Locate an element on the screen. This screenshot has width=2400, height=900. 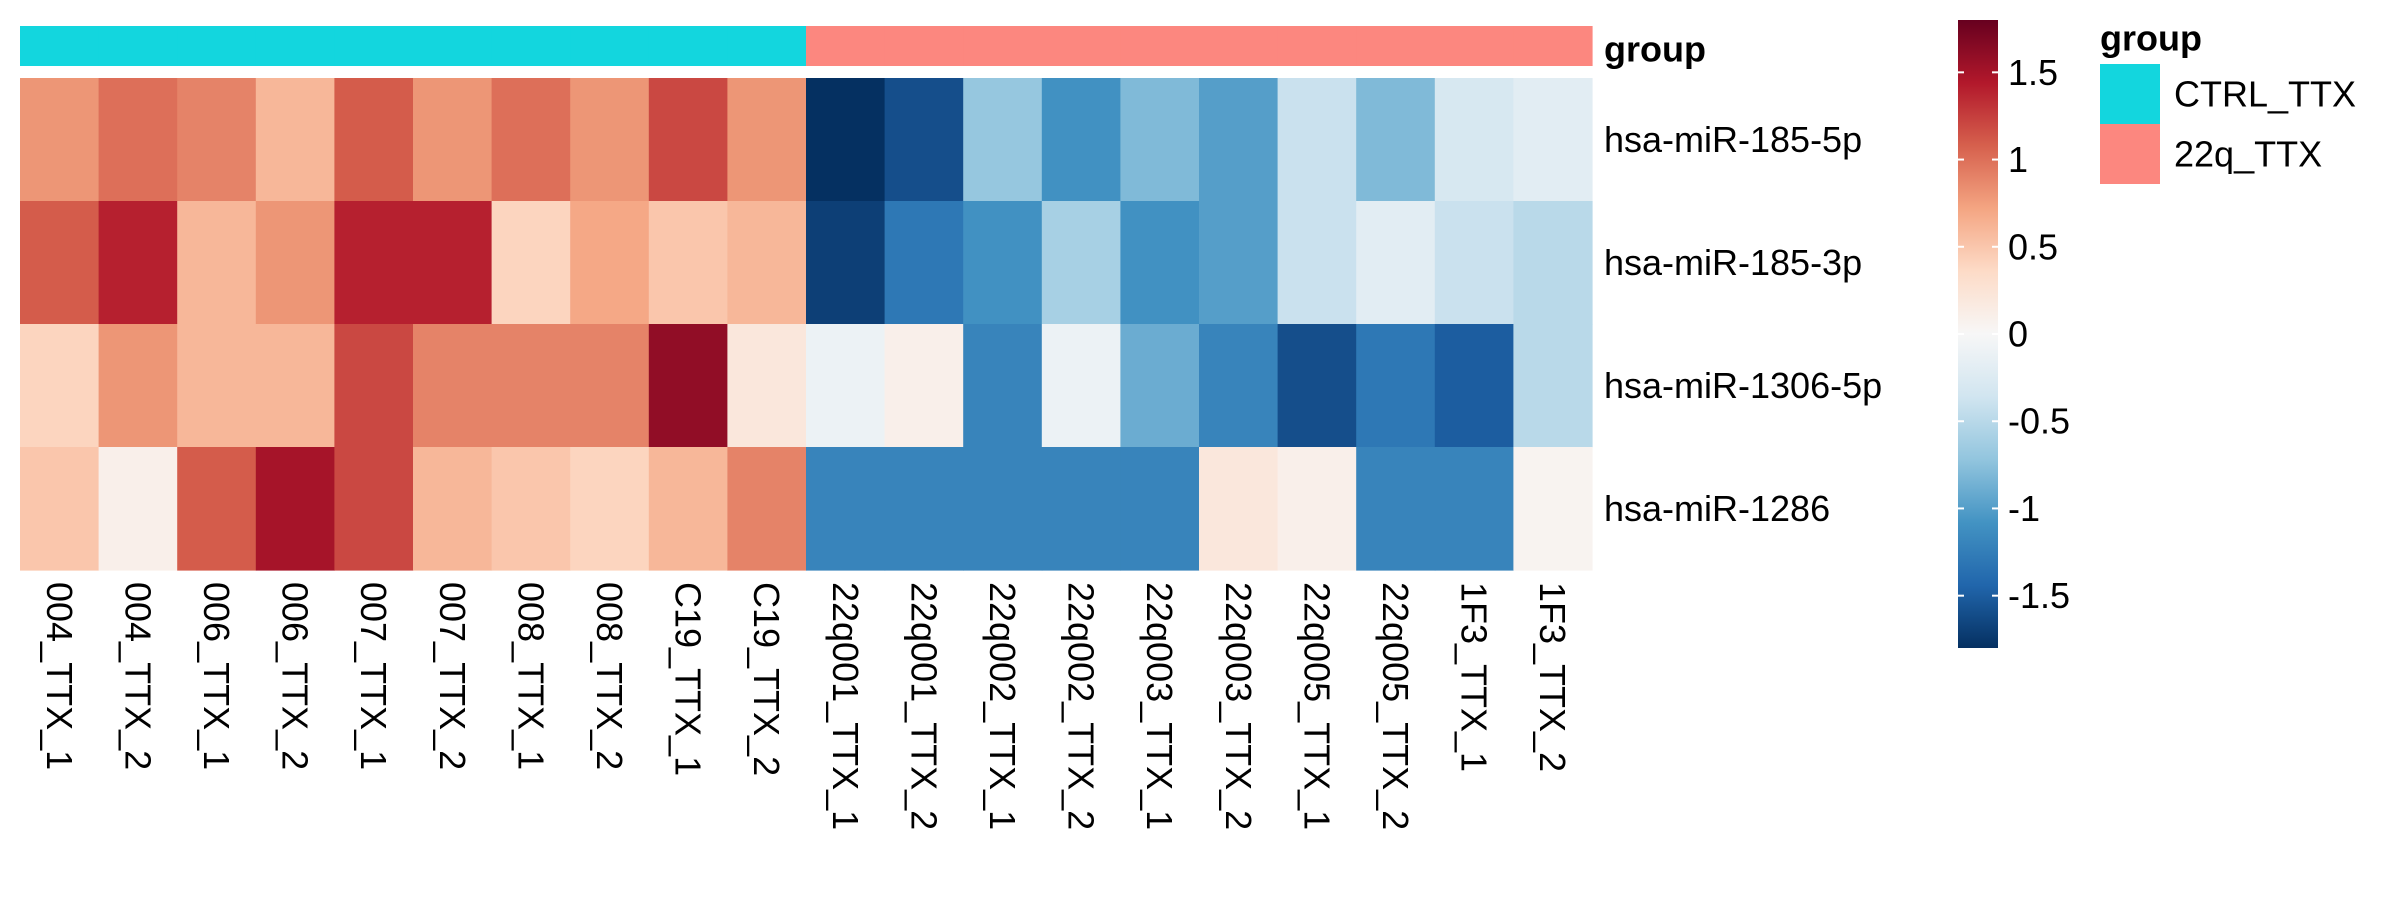
colorbar-tick-label: -0.5 is located at coordinates (2039, 421).